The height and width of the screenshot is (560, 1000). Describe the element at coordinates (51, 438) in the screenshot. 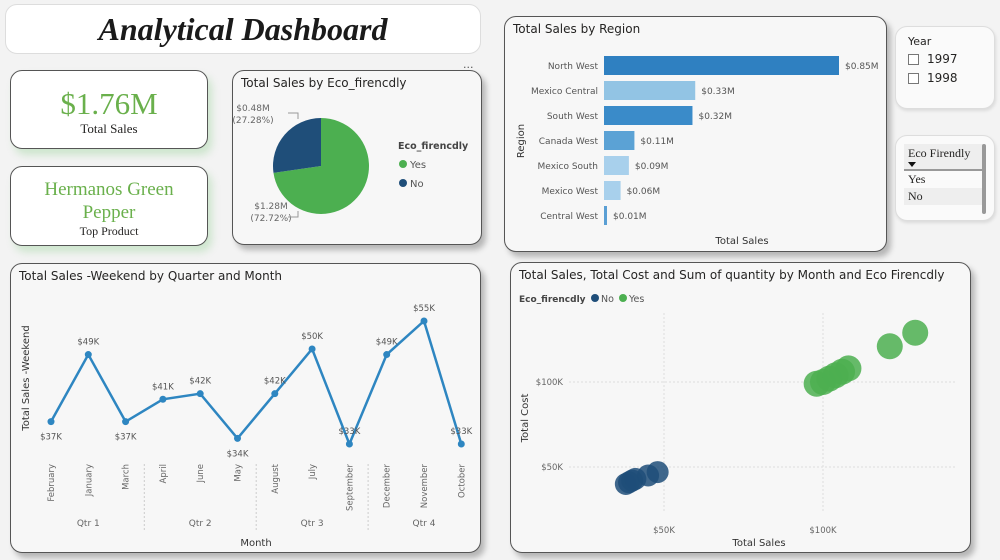

I see `line-data-label: $37K` at that location.